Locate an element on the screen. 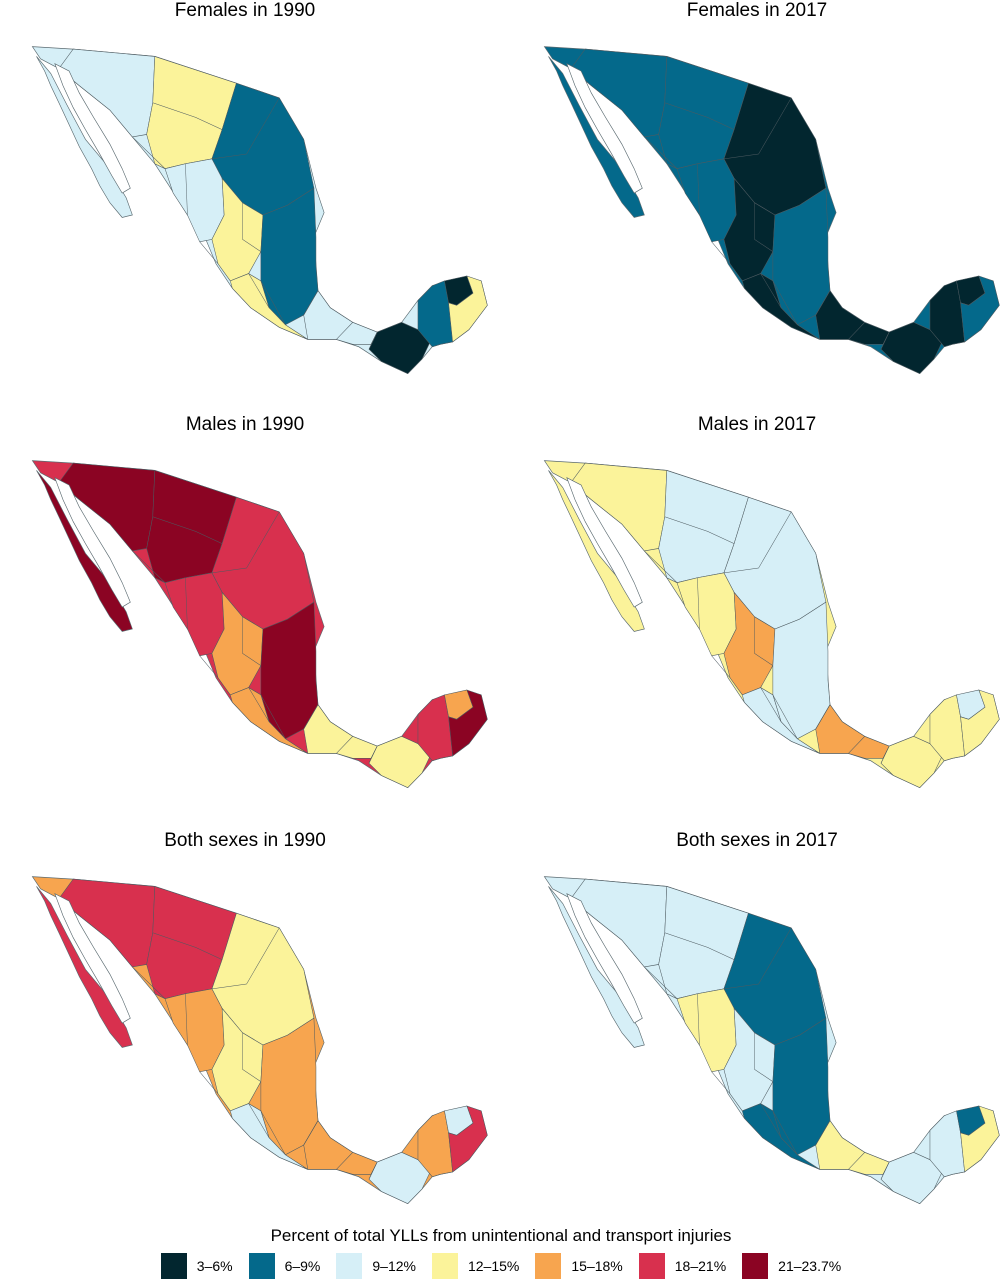  panel-title: Females in 2017 is located at coordinates (757, 10).